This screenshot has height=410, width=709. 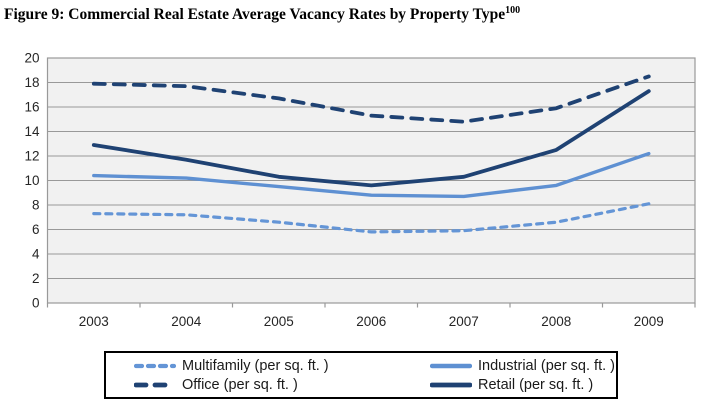 What do you see at coordinates (36, 229) in the screenshot?
I see `y-axis-tick-label: 6` at bounding box center [36, 229].